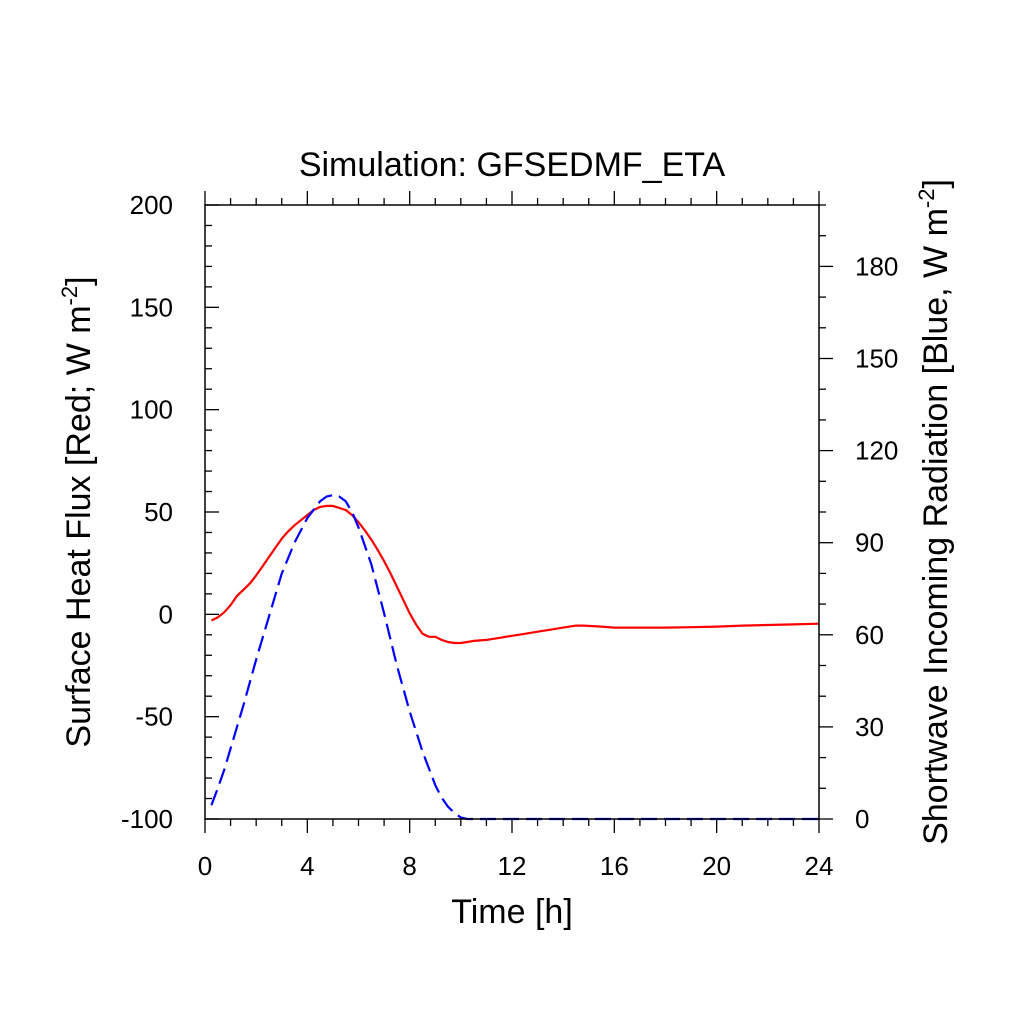 The height and width of the screenshot is (1029, 1024). What do you see at coordinates (869, 543) in the screenshot?
I see `y-right-tick-label: 90` at bounding box center [869, 543].